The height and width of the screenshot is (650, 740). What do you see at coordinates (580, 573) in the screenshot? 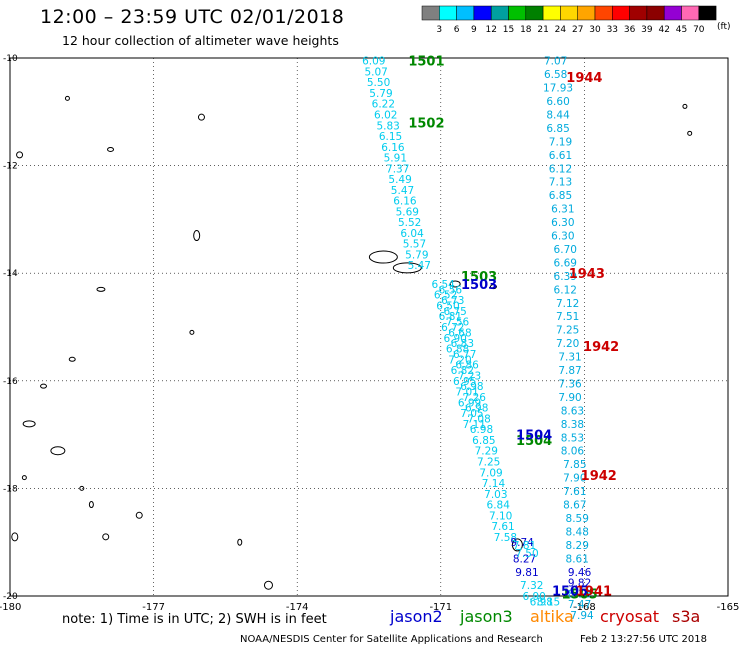
I see `wave-height-value: 9.46` at bounding box center [580, 573].